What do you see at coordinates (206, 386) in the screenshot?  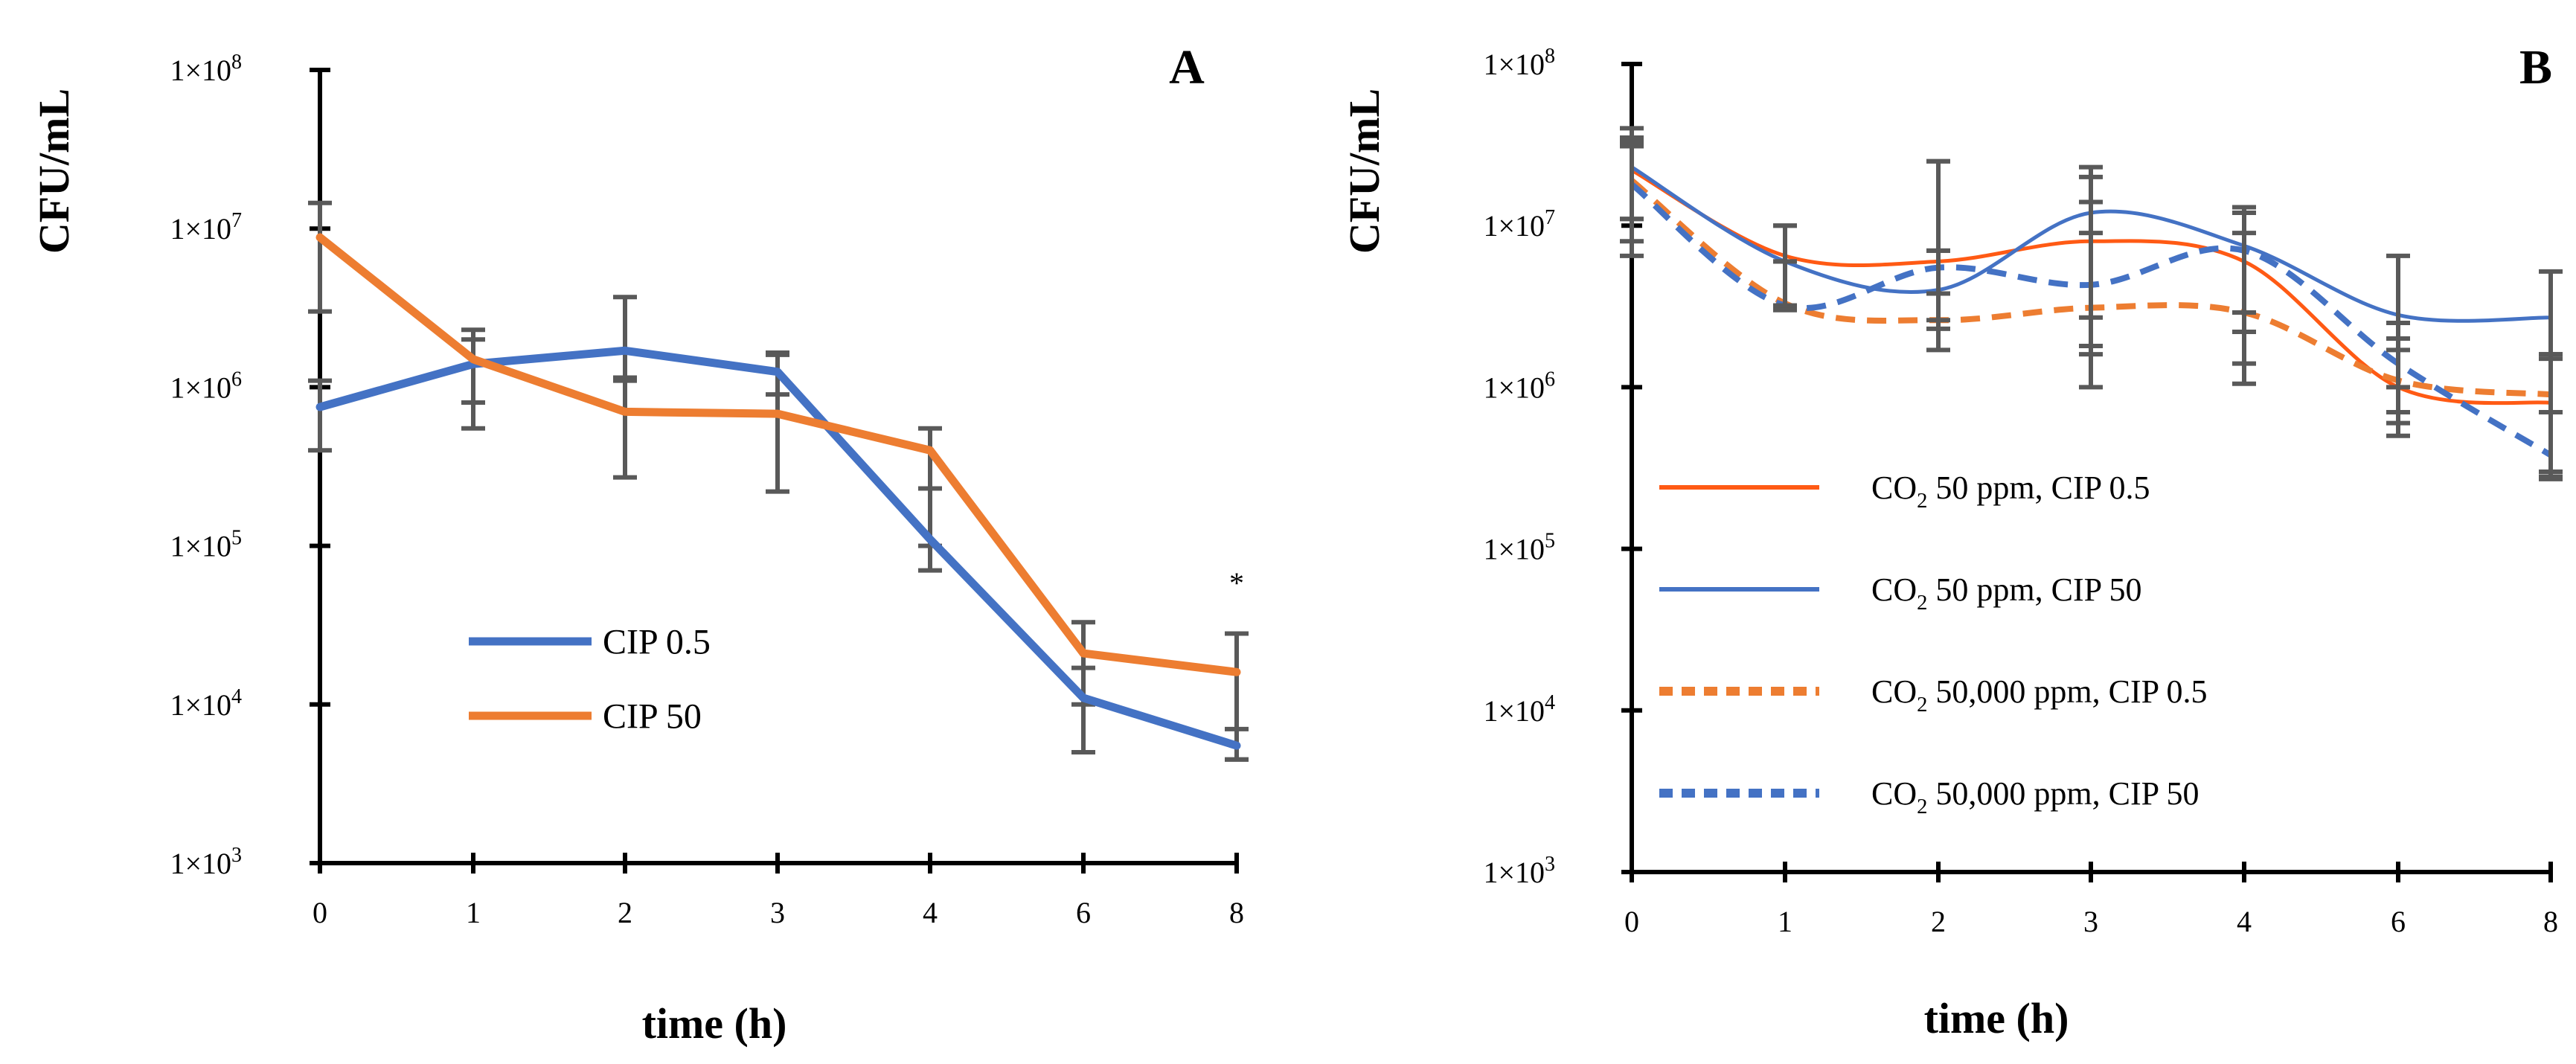 I see `panel-a-y-tick-label: 1×10⁶` at bounding box center [206, 386].